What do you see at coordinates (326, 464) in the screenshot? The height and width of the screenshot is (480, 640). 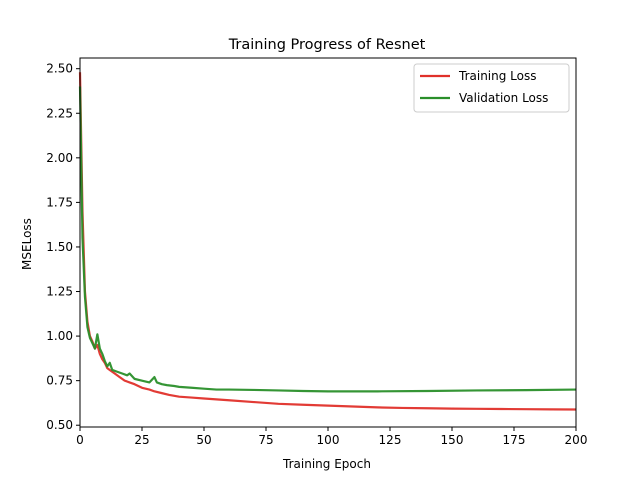 I see `x-axis-label: Training Epoch` at bounding box center [326, 464].